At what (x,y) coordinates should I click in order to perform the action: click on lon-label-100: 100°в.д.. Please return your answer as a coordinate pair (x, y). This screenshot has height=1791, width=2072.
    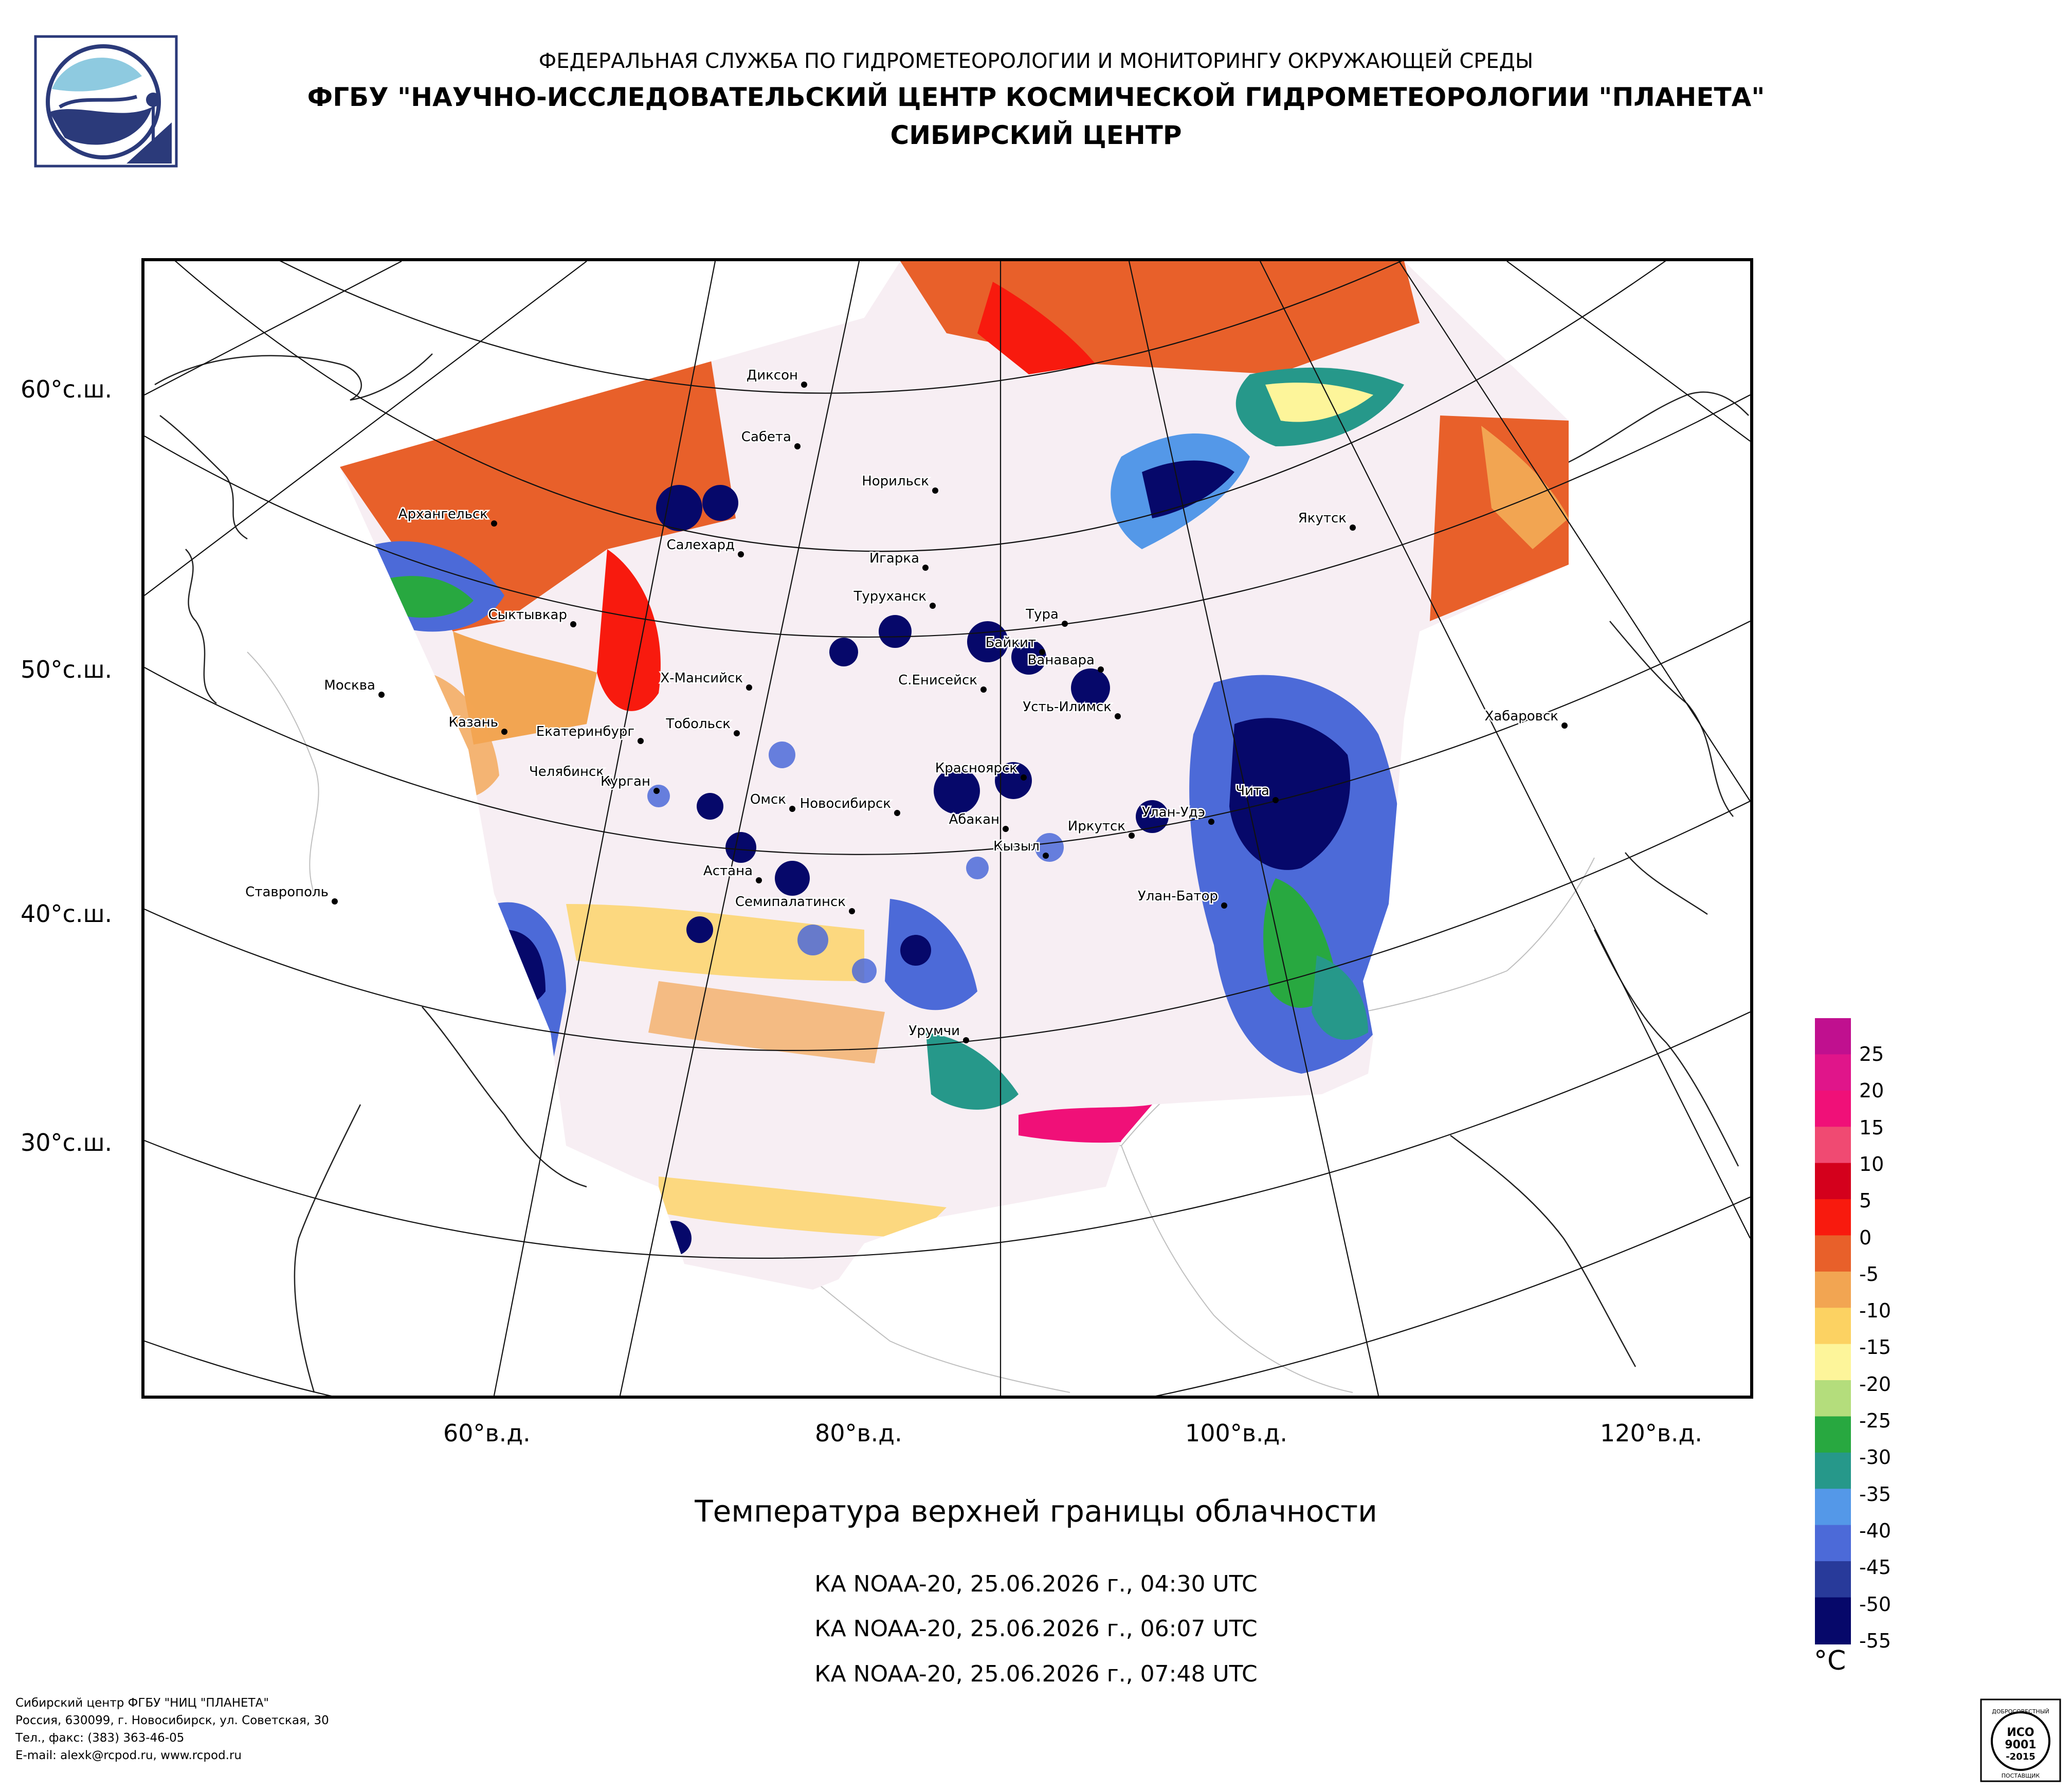
    Looking at the image, I should click on (1236, 1433).